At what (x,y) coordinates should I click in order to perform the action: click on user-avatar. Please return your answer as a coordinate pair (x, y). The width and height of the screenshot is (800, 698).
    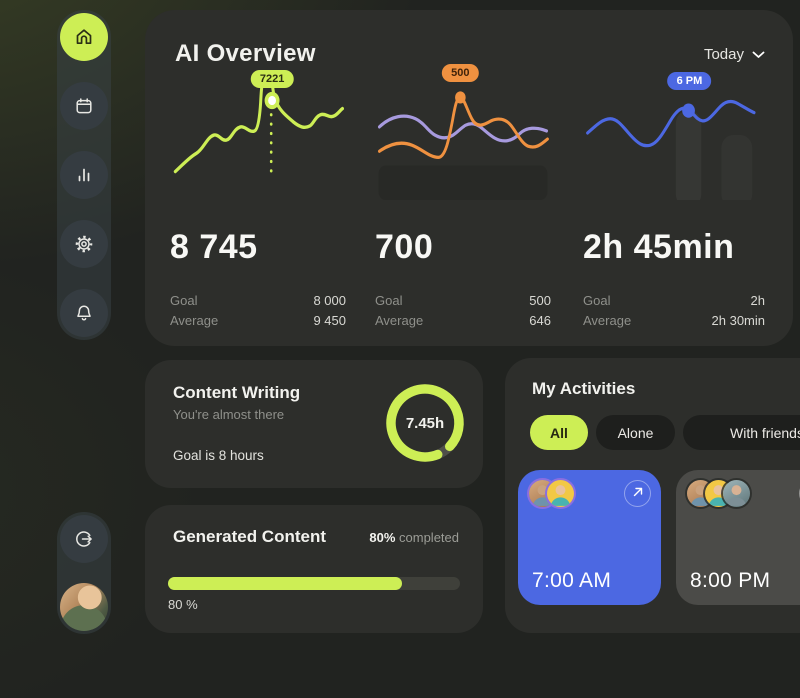
    Looking at the image, I should click on (84, 607).